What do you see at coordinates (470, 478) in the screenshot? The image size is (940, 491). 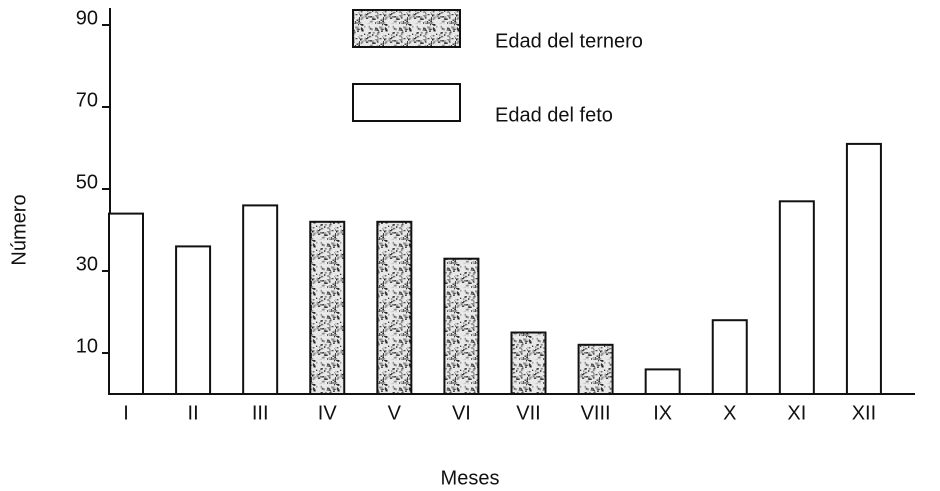 I see `x-axis-label: Meses` at bounding box center [470, 478].